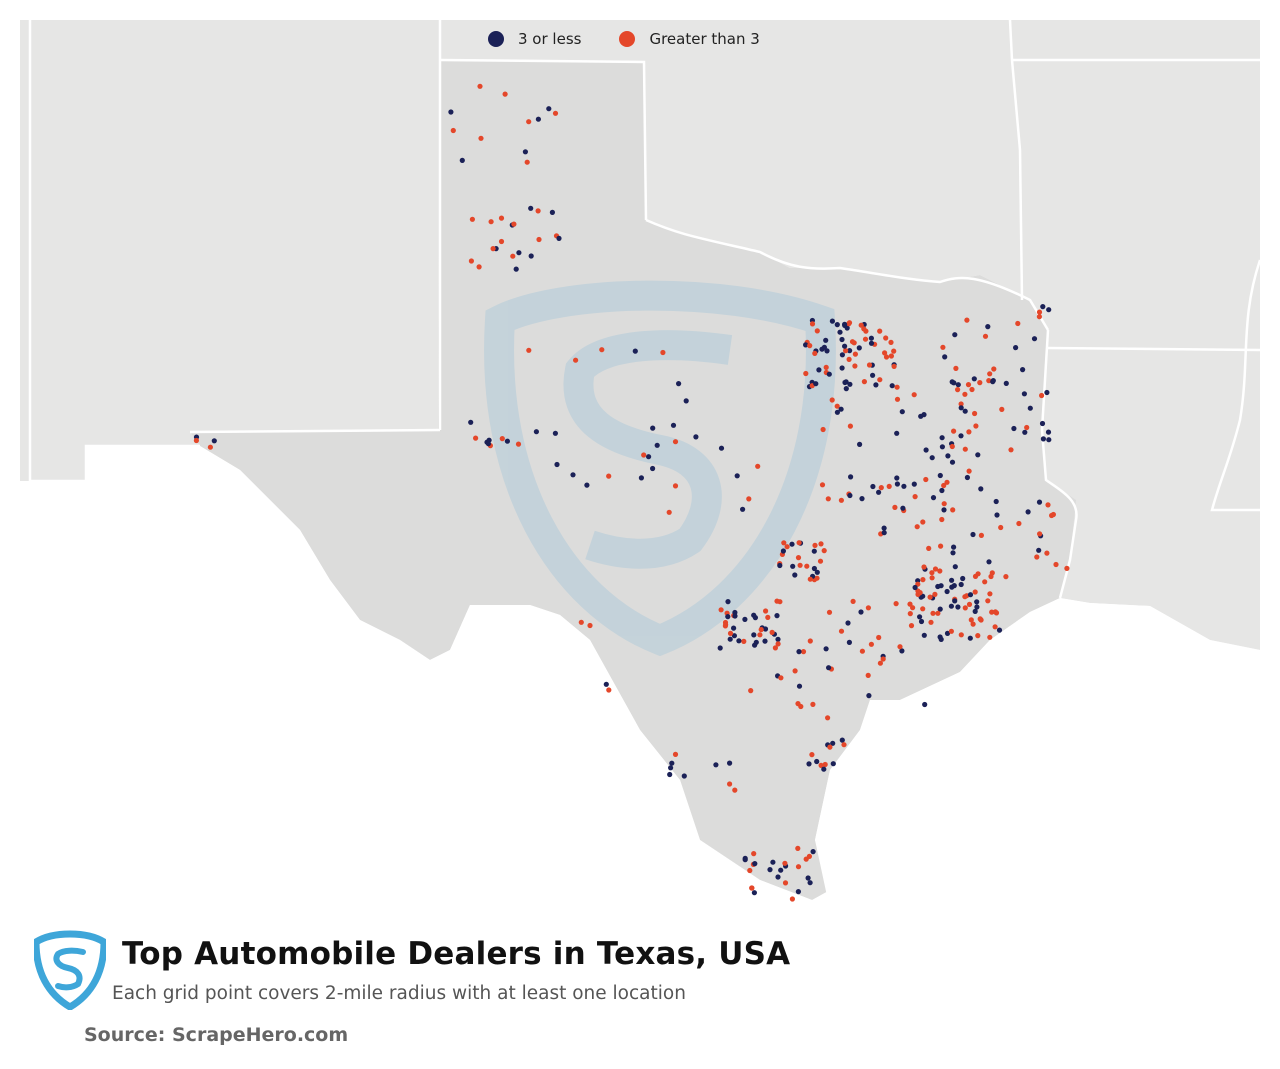 This screenshot has width=1280, height=1069. I want to click on scrapehero-logo-icon, so click(70, 970).